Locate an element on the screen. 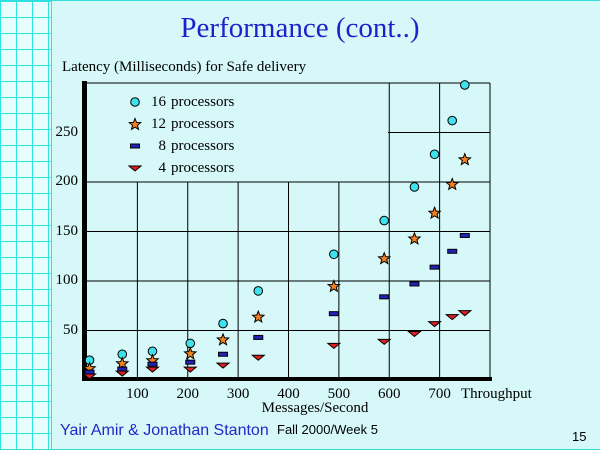  x-tick-label: 400 is located at coordinates (288, 394).